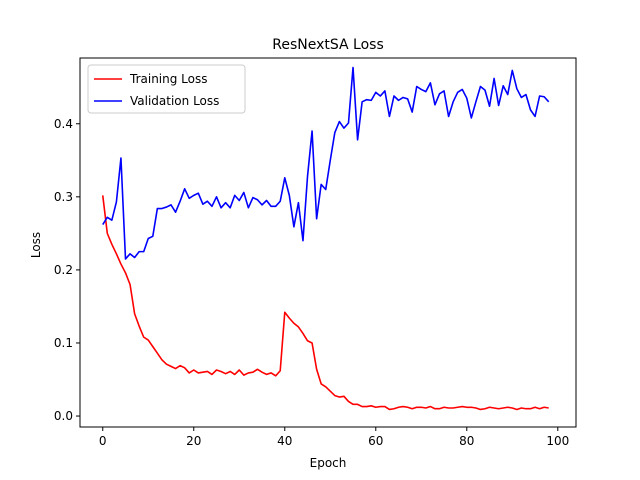 The image size is (640, 480). What do you see at coordinates (328, 45) in the screenshot?
I see `chart-title: ResNextSA Loss` at bounding box center [328, 45].